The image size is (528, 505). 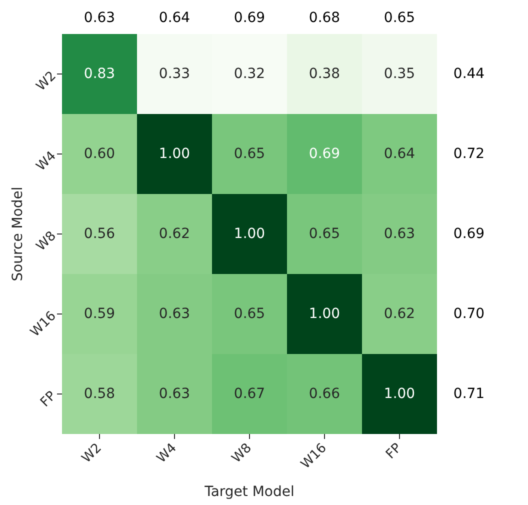 What do you see at coordinates (100, 18) in the screenshot?
I see `text: 0.63` at bounding box center [100, 18].